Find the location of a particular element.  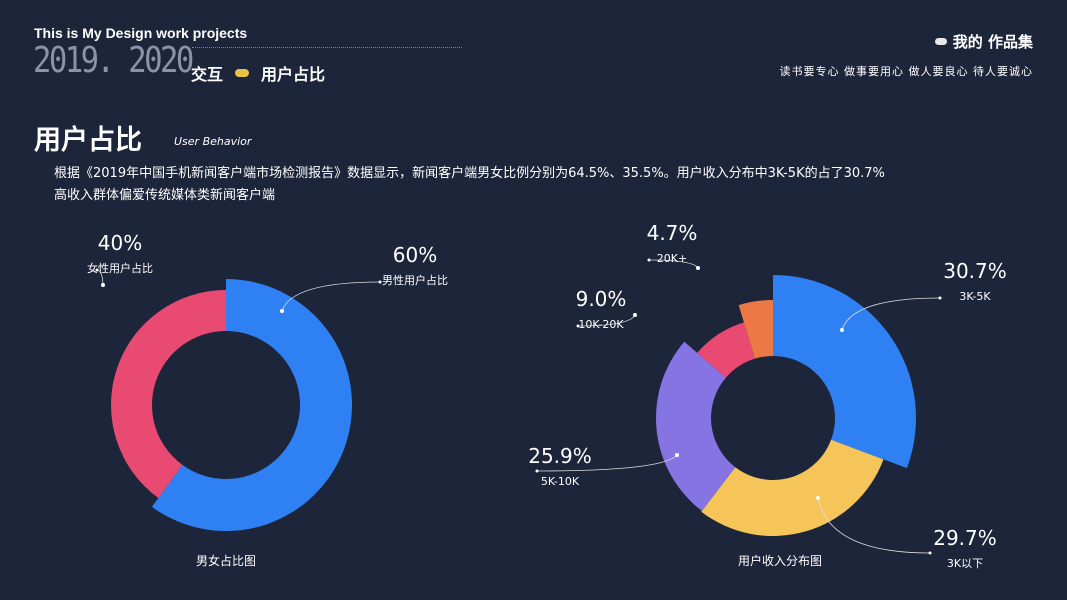

value-label: 40% is located at coordinates (120, 243).